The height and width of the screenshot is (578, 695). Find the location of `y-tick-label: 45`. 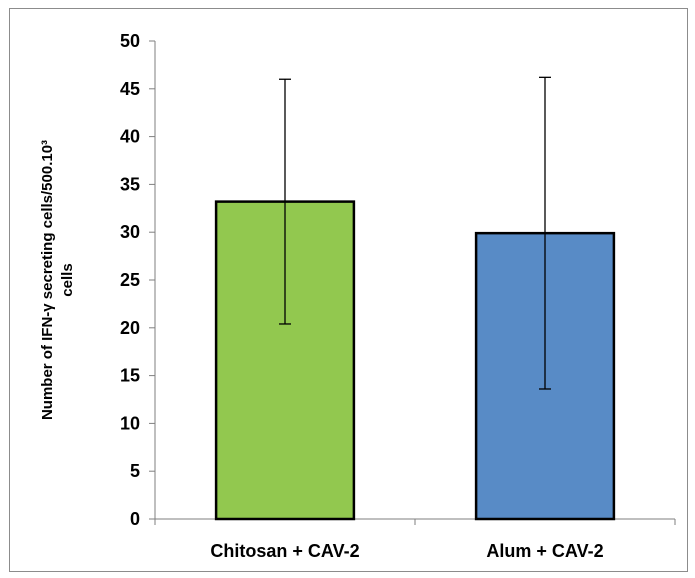

y-tick-label: 45 is located at coordinates (130, 89).